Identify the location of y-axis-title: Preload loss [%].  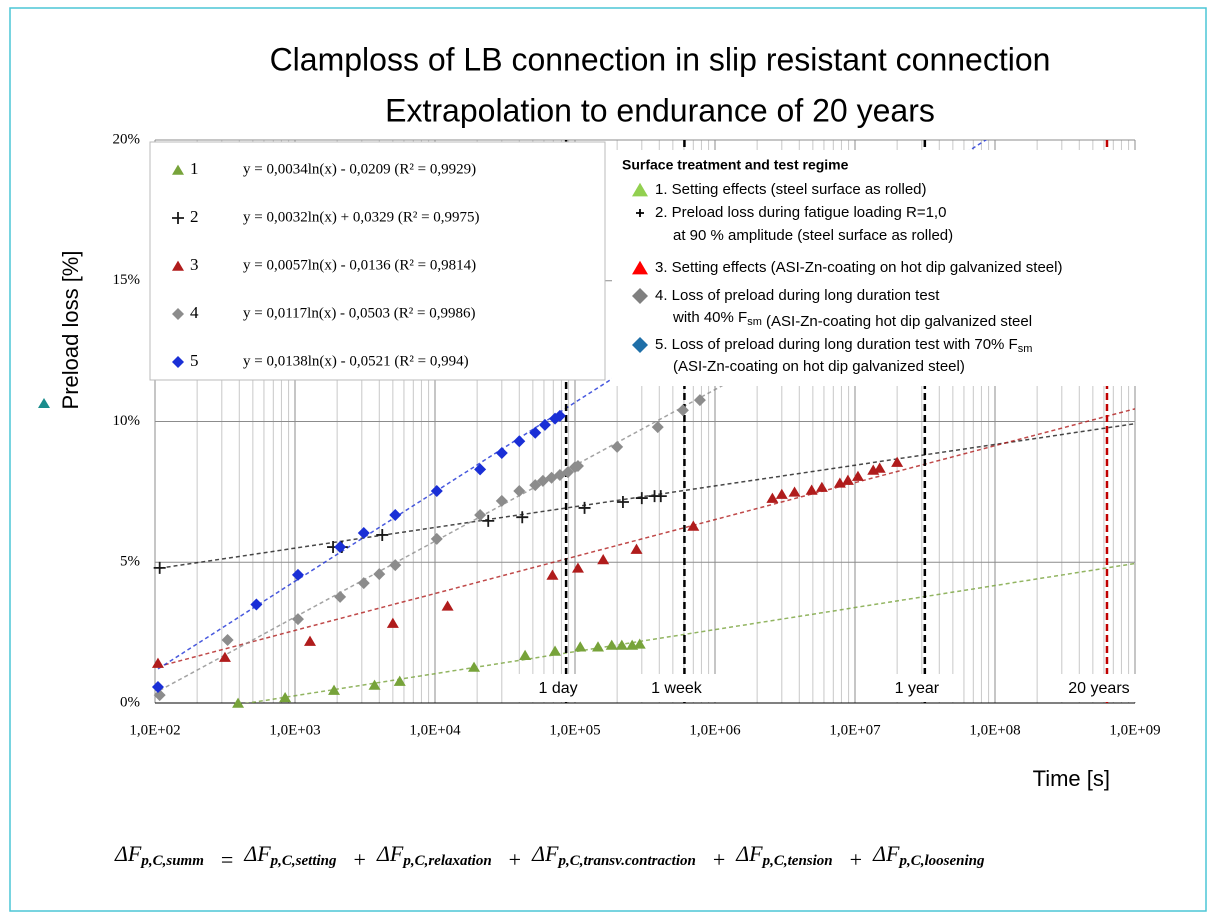
(70, 330).